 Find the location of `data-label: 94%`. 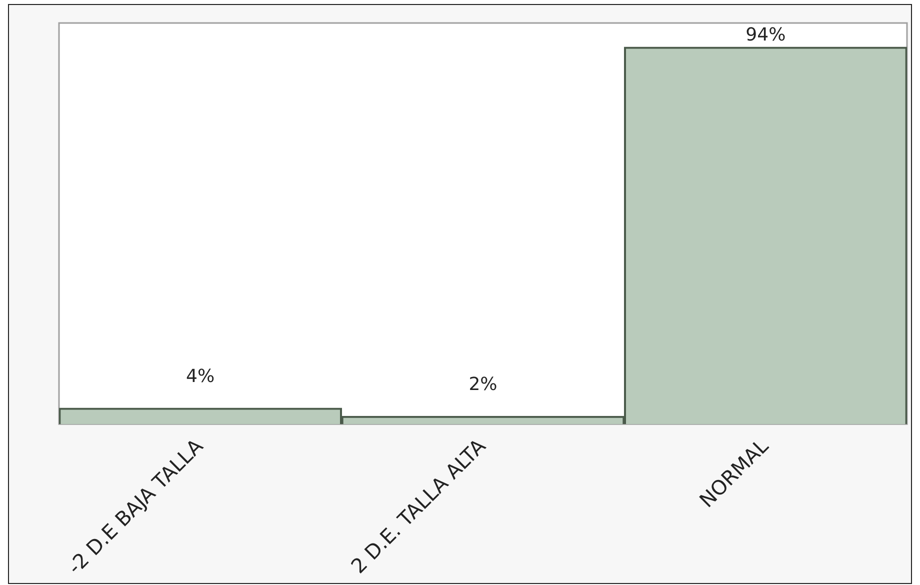

data-label: 94% is located at coordinates (766, 35).